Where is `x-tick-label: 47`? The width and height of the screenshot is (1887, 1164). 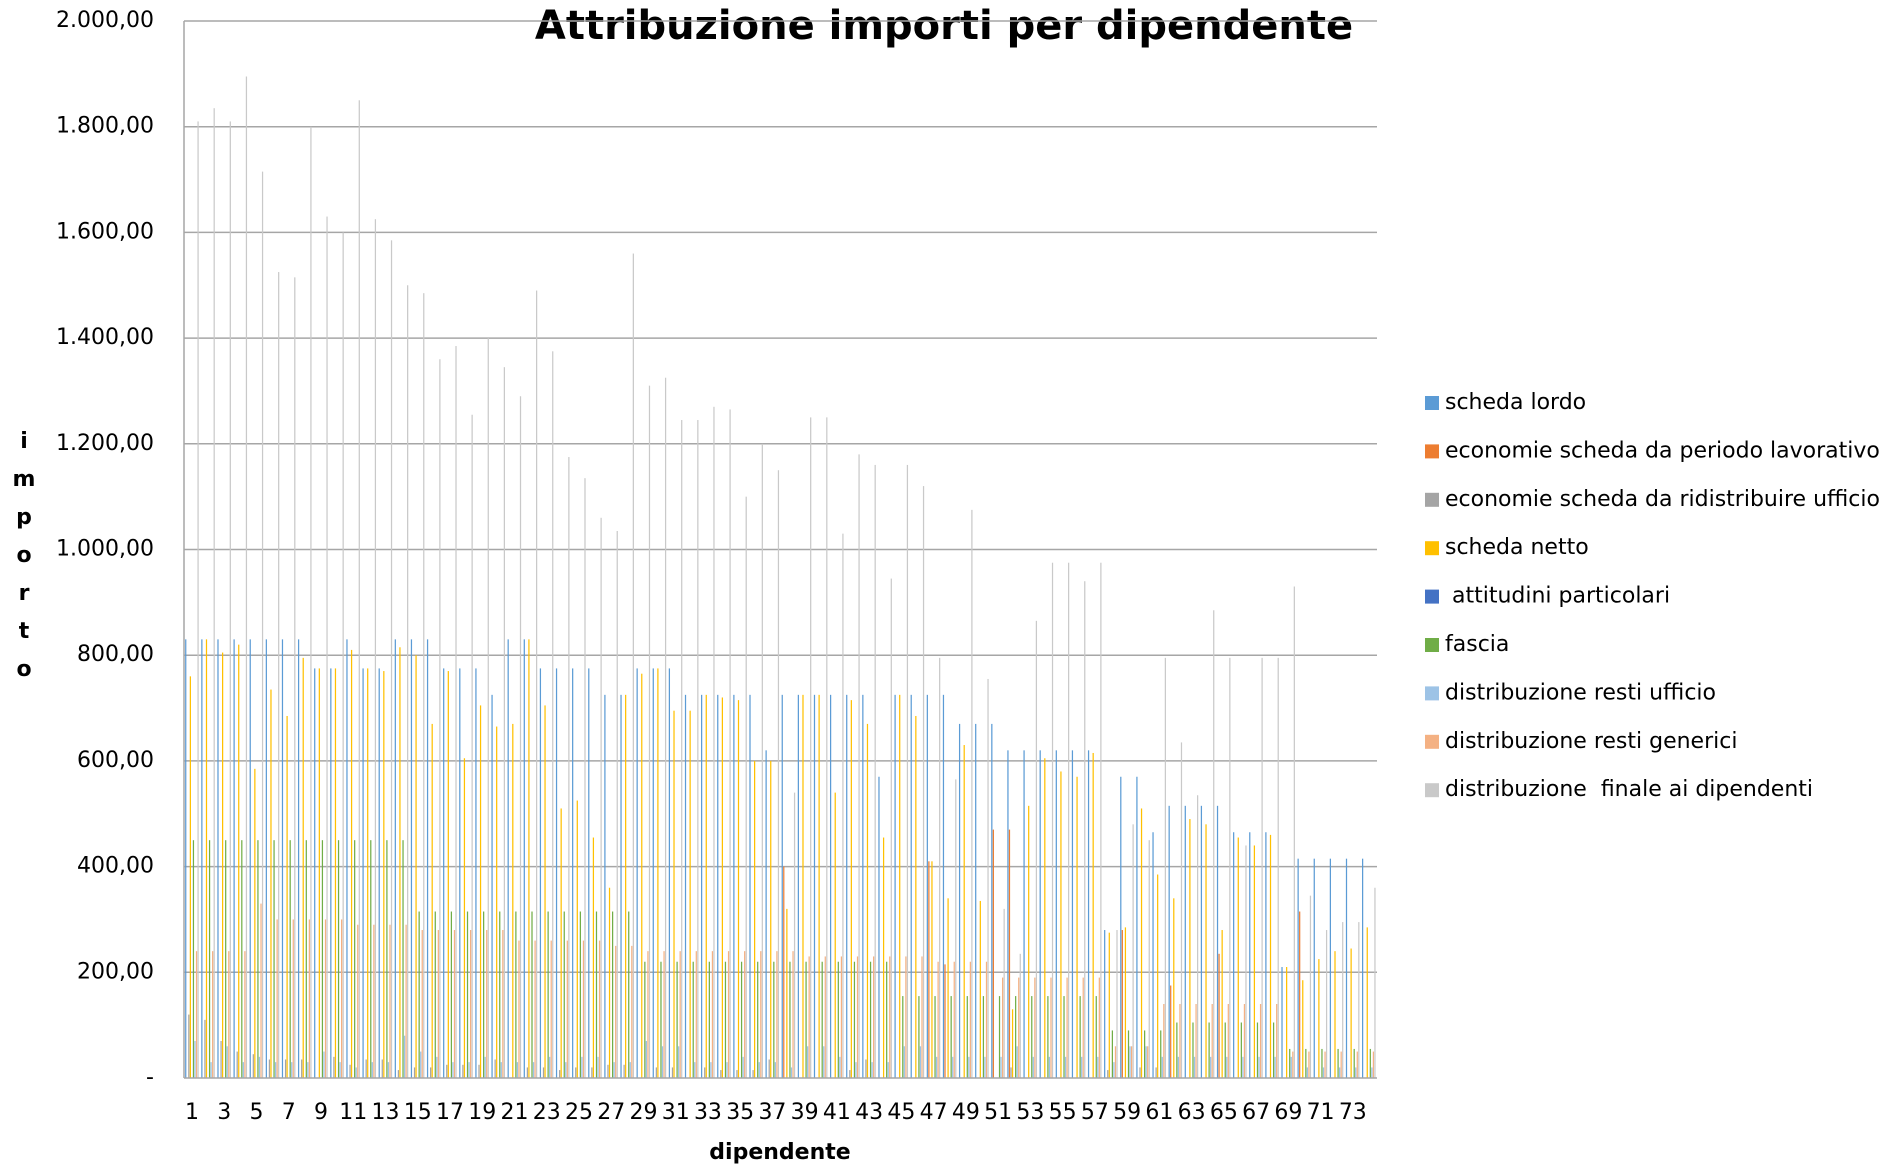
x-tick-label: 47 is located at coordinates (934, 1112).